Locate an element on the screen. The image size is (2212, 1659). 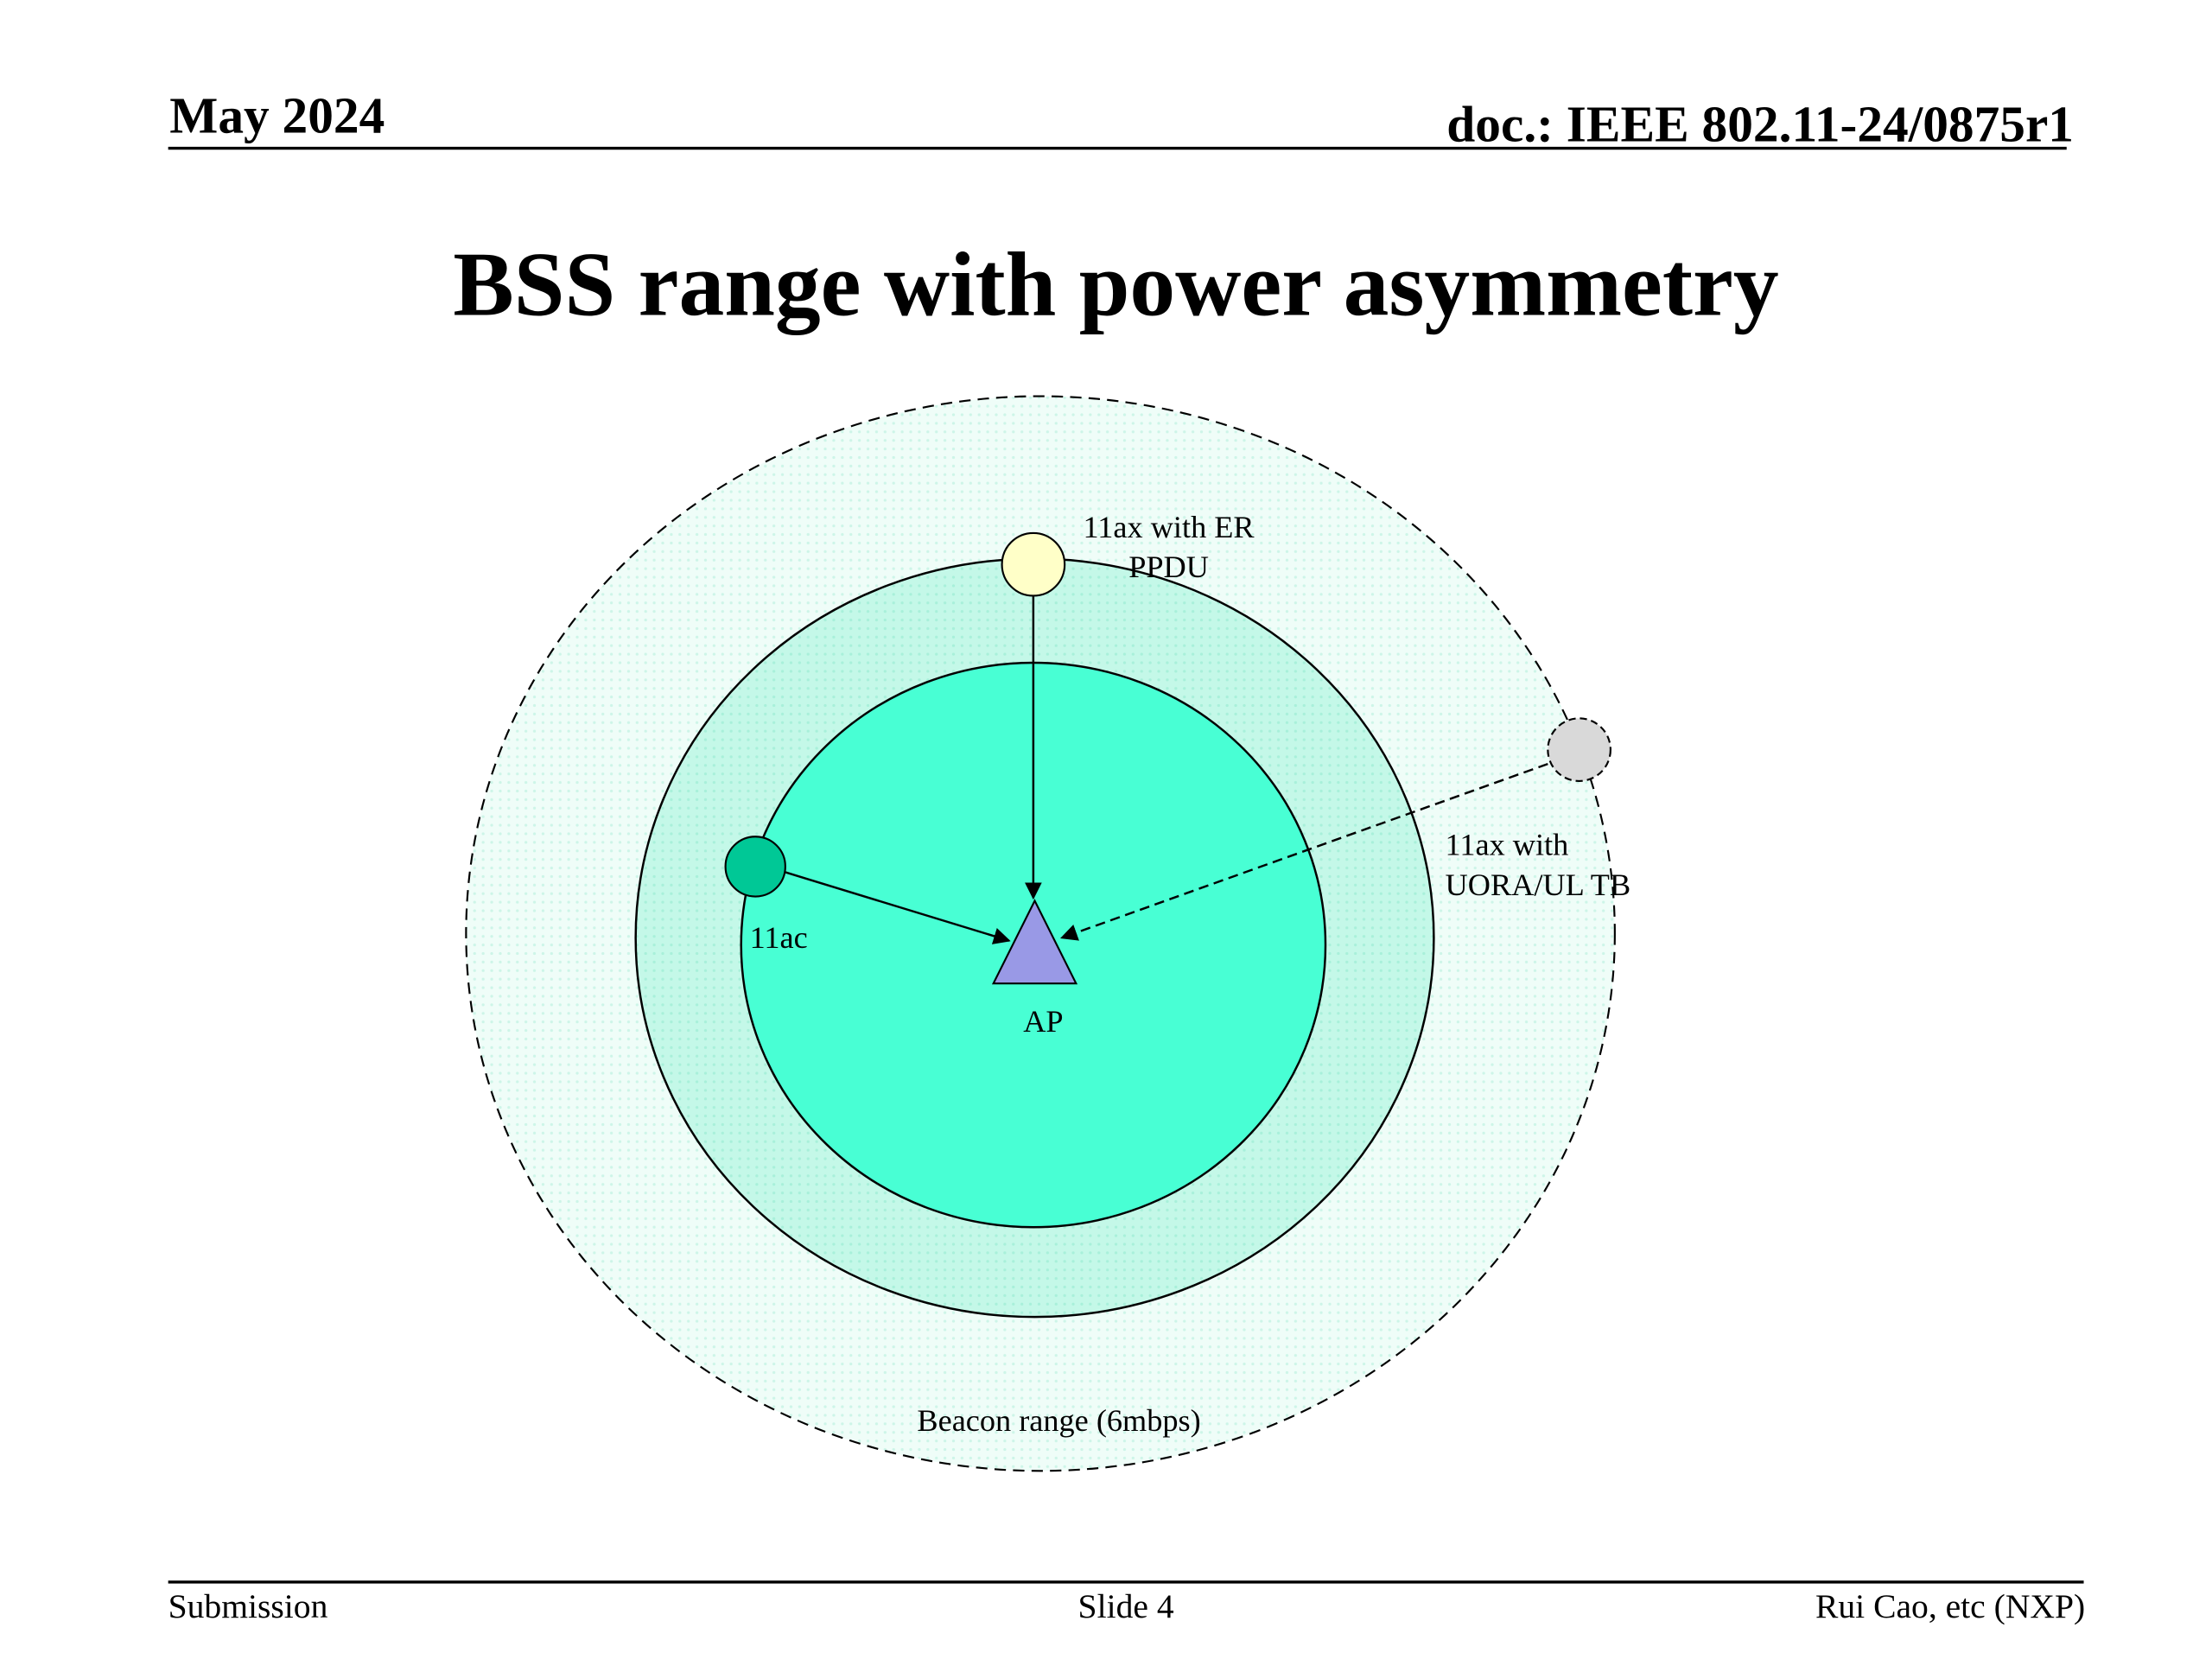
label: UORA/UL TB is located at coordinates (1538, 885).